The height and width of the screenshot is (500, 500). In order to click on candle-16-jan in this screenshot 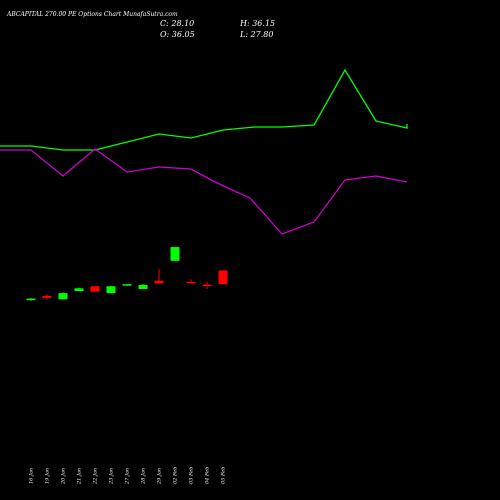, I will do `click(31, 299)`.